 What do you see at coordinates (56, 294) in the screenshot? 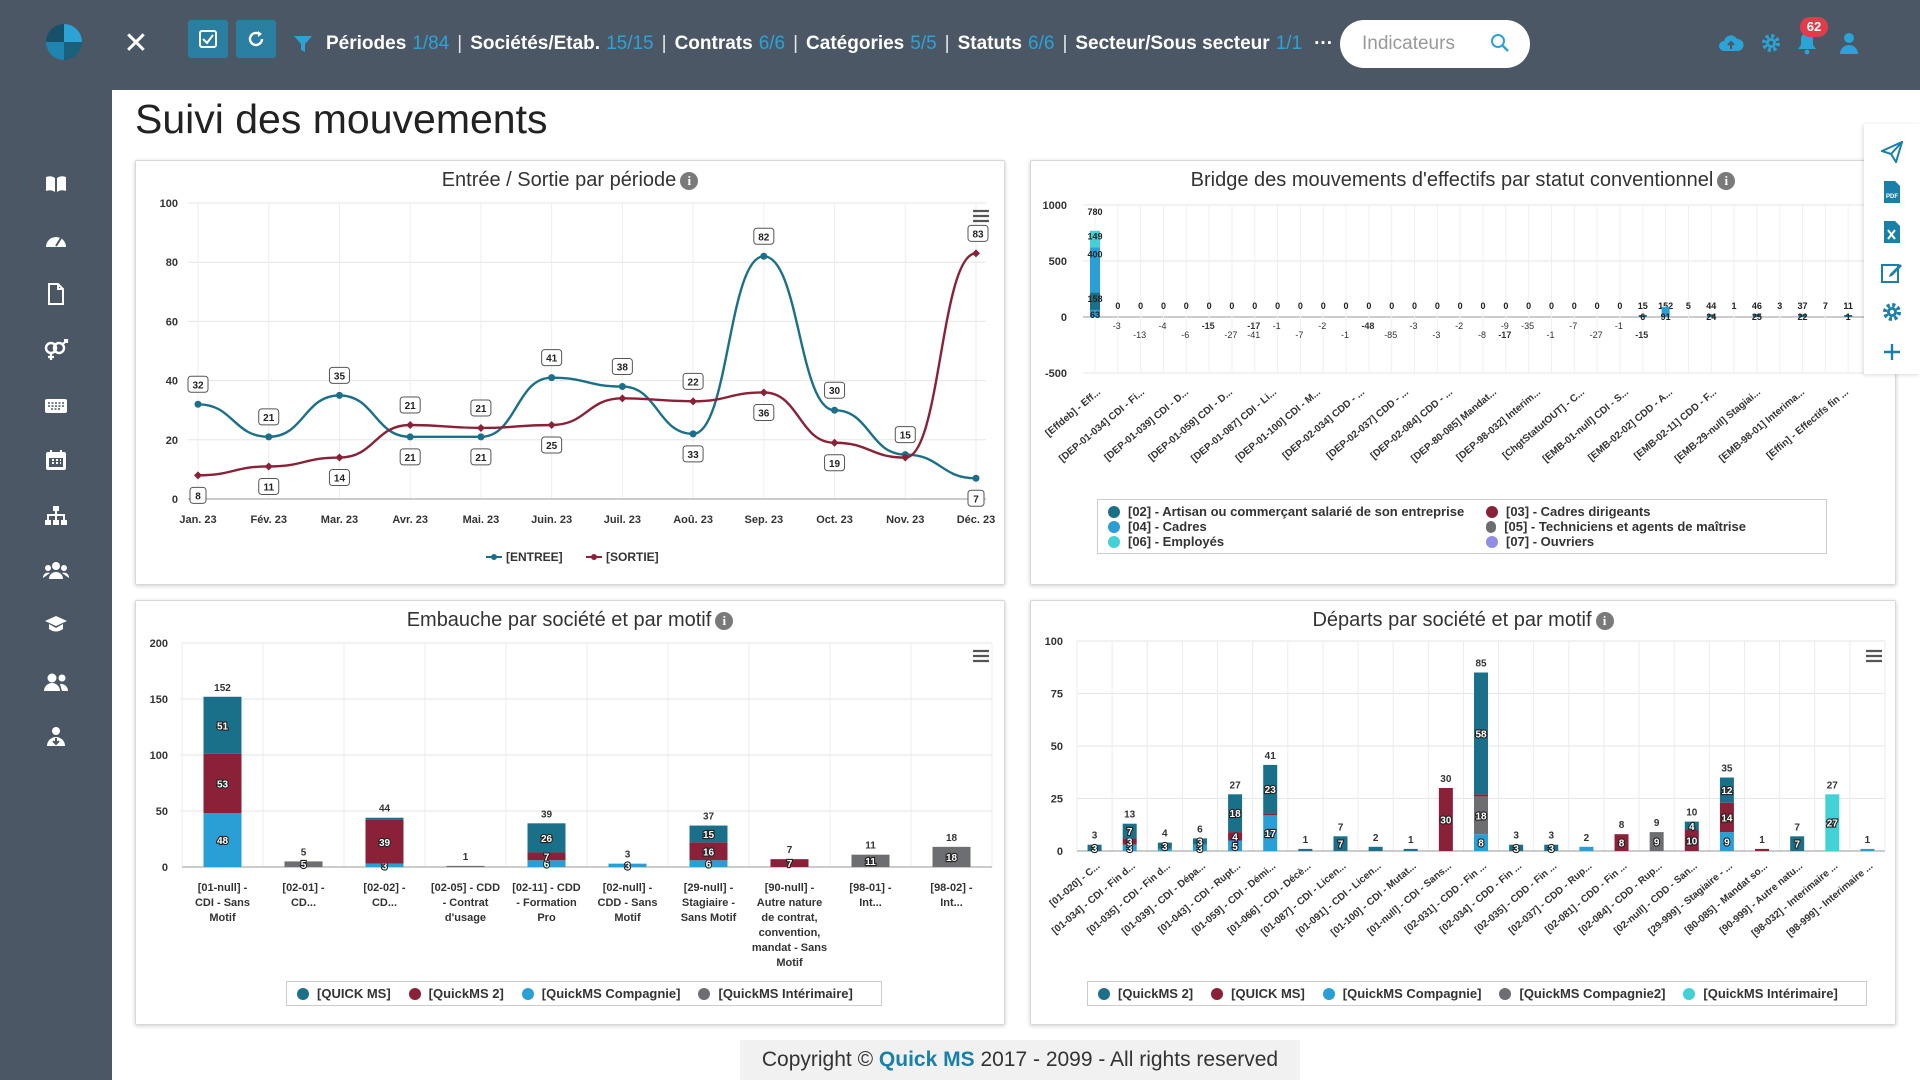
I see `document-icon` at bounding box center [56, 294].